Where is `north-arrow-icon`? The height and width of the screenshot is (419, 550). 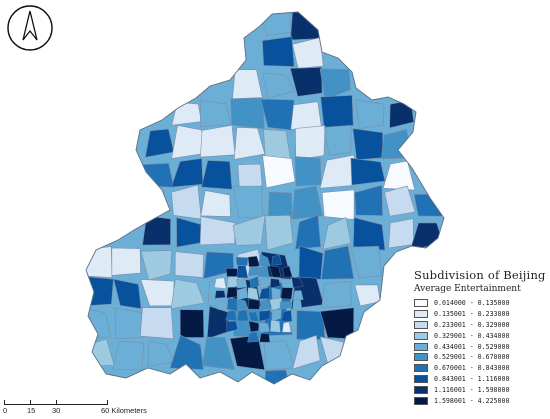 north-arrow-icon is located at coordinates (30, 28).